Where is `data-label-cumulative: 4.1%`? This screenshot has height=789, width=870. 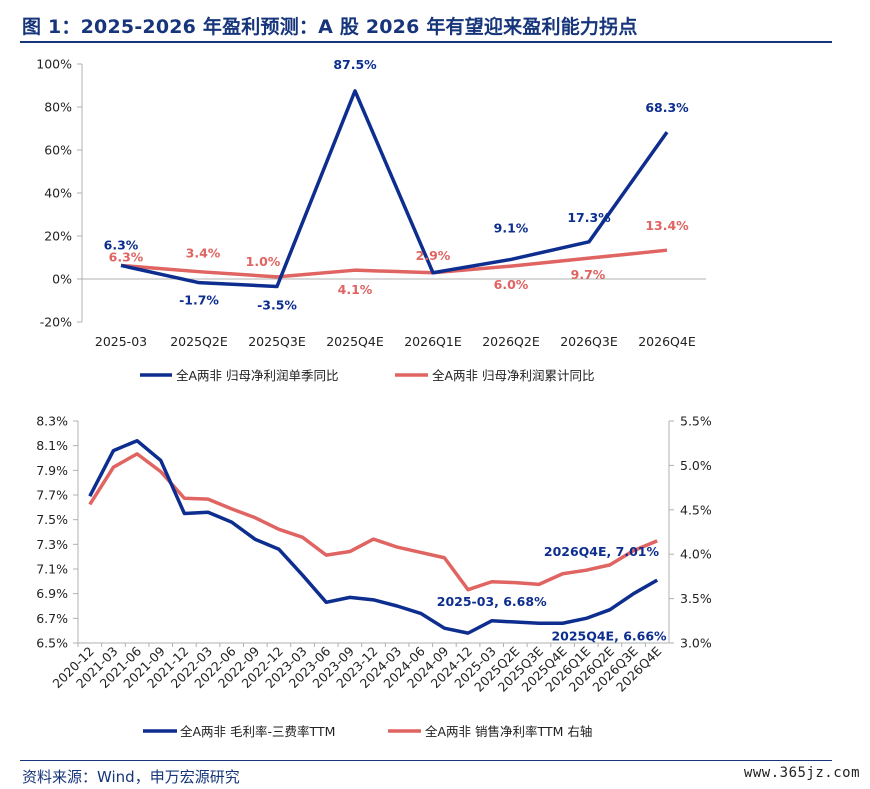
data-label-cumulative: 4.1% is located at coordinates (355, 289).